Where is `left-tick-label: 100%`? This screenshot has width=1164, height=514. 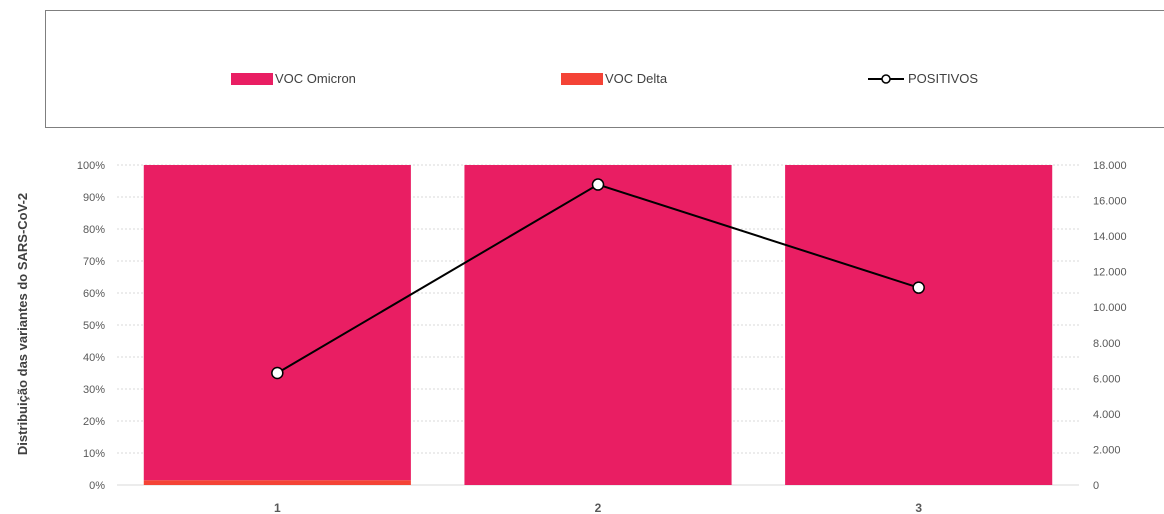 left-tick-label: 100% is located at coordinates (91, 166).